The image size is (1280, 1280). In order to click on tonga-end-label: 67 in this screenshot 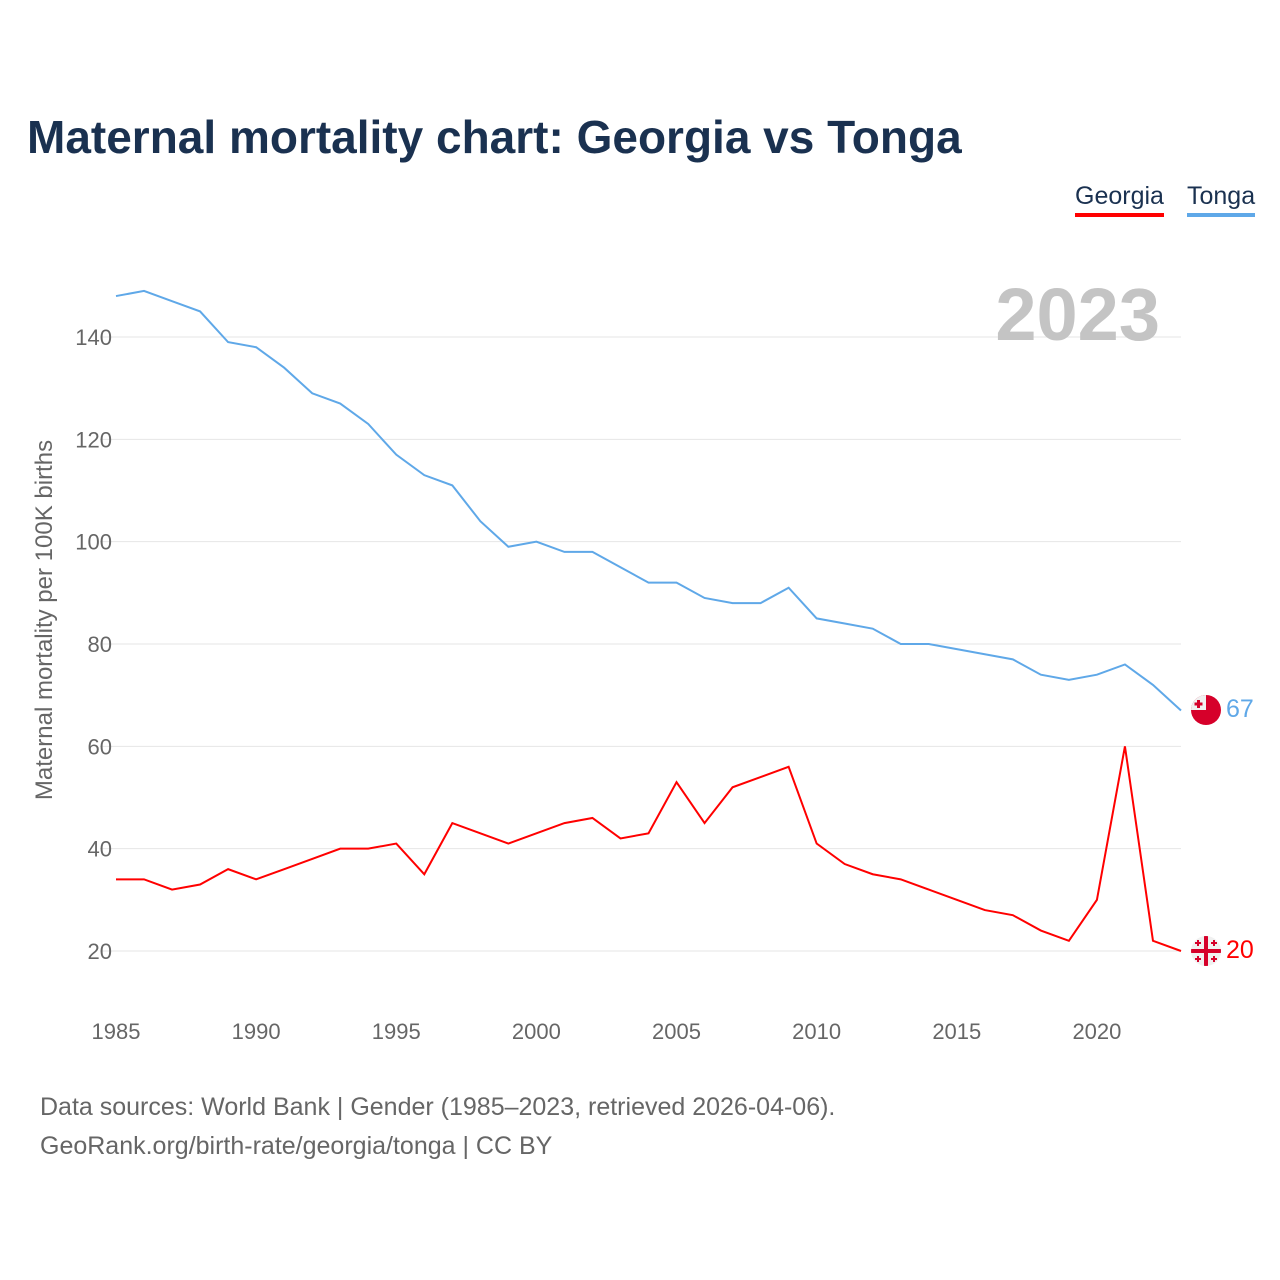, I will do `click(1240, 709)`.